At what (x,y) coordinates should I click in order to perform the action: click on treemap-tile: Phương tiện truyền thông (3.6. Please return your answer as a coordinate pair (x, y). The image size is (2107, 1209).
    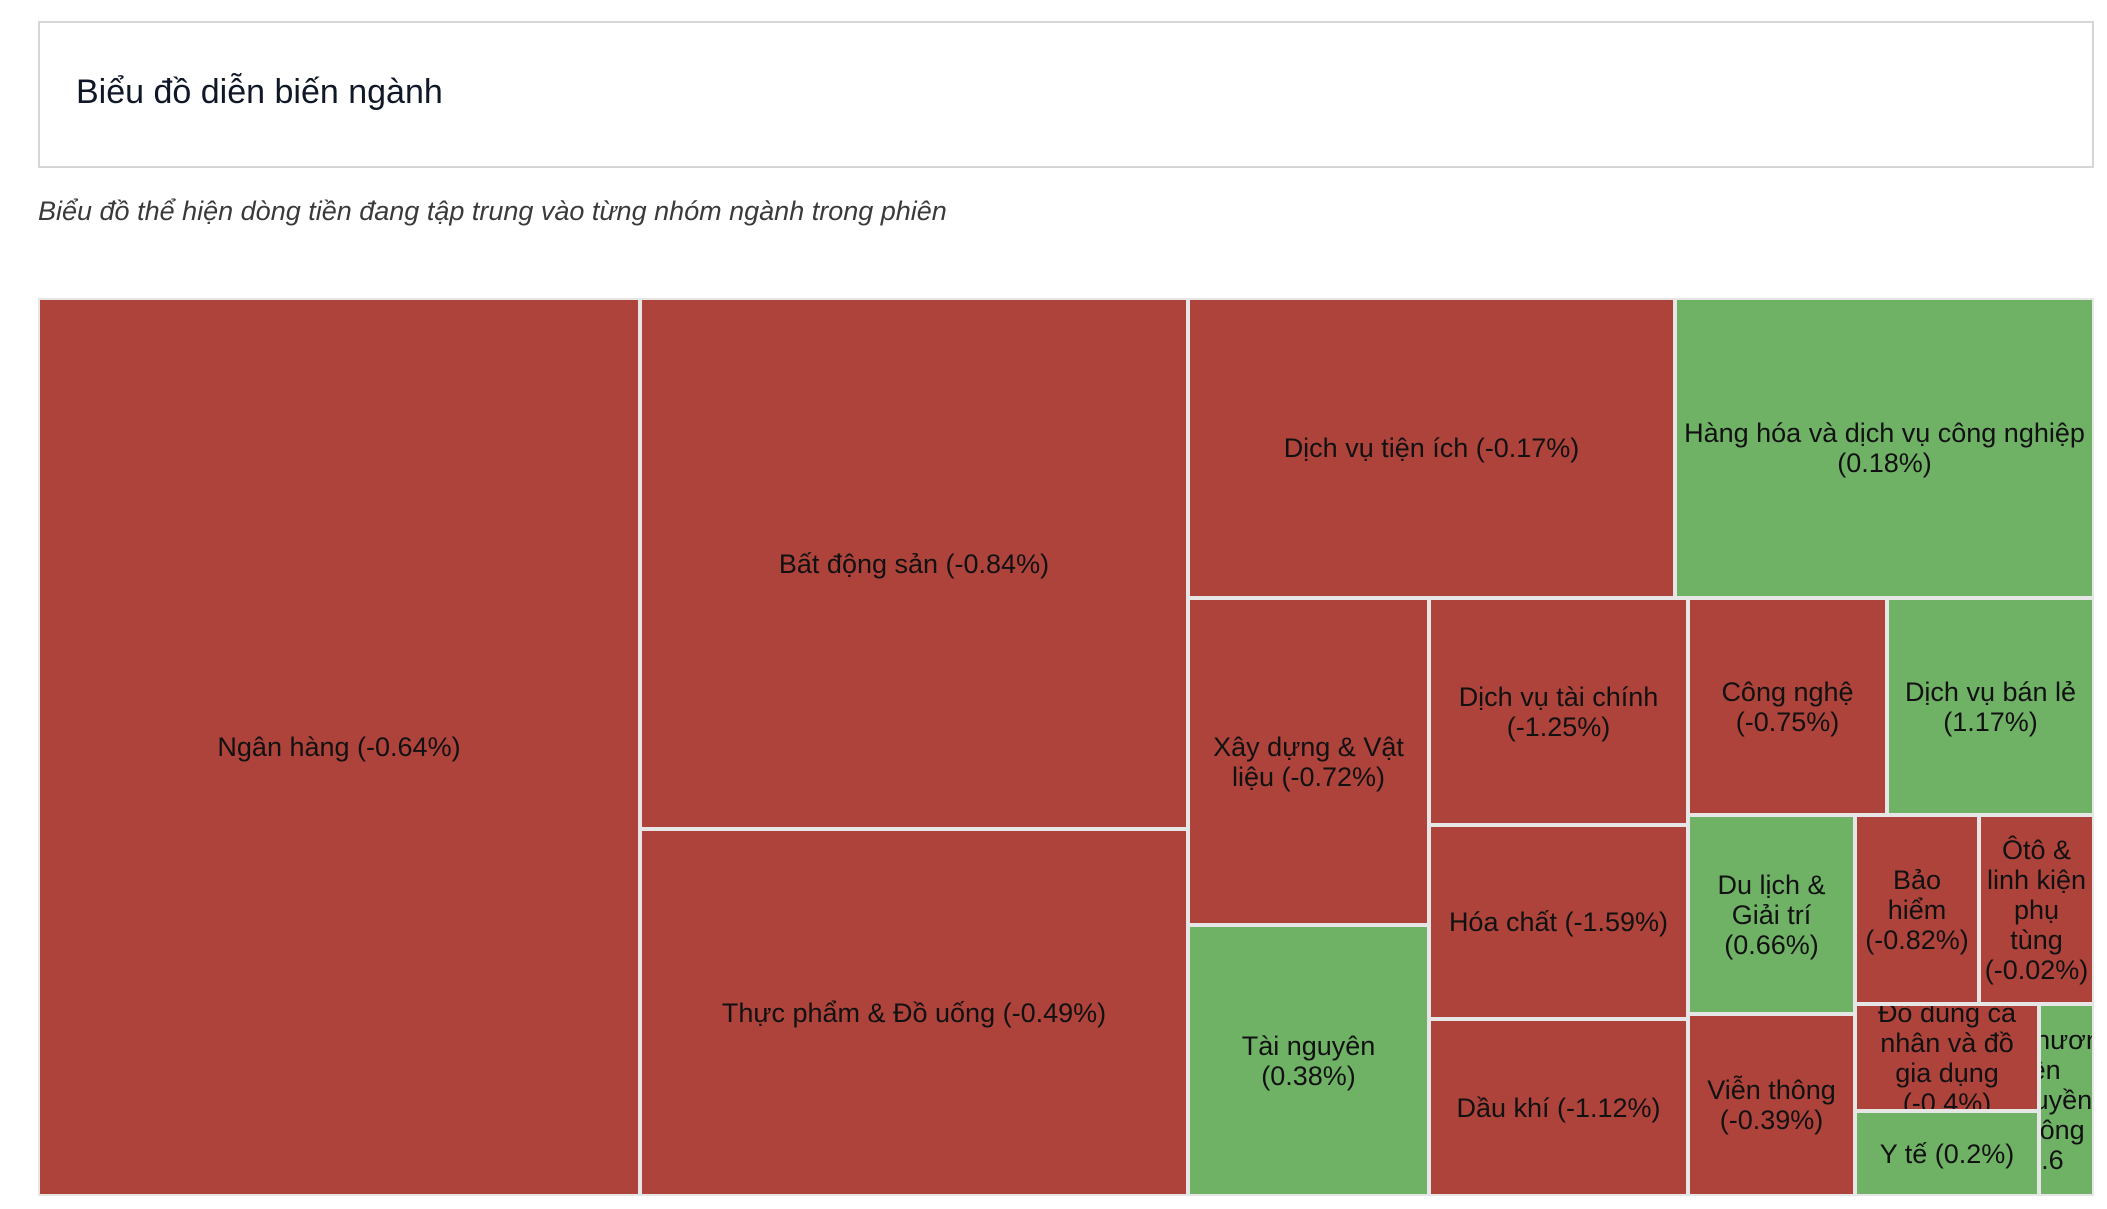
    Looking at the image, I should click on (2066, 1100).